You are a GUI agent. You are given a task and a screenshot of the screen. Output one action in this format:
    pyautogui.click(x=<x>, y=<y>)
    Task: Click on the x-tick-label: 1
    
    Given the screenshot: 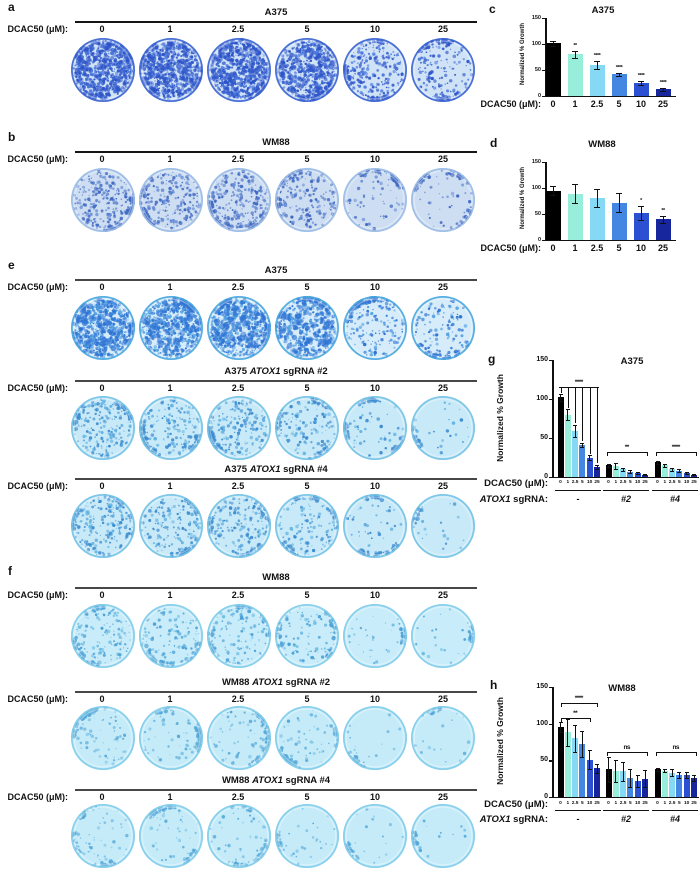 What is the action you would take?
    pyautogui.click(x=575, y=104)
    